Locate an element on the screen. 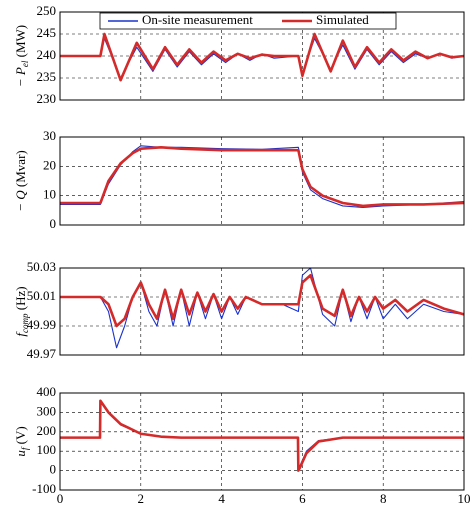 This screenshot has height=505, width=474. y-tick-label: 30 is located at coordinates (49, 135).